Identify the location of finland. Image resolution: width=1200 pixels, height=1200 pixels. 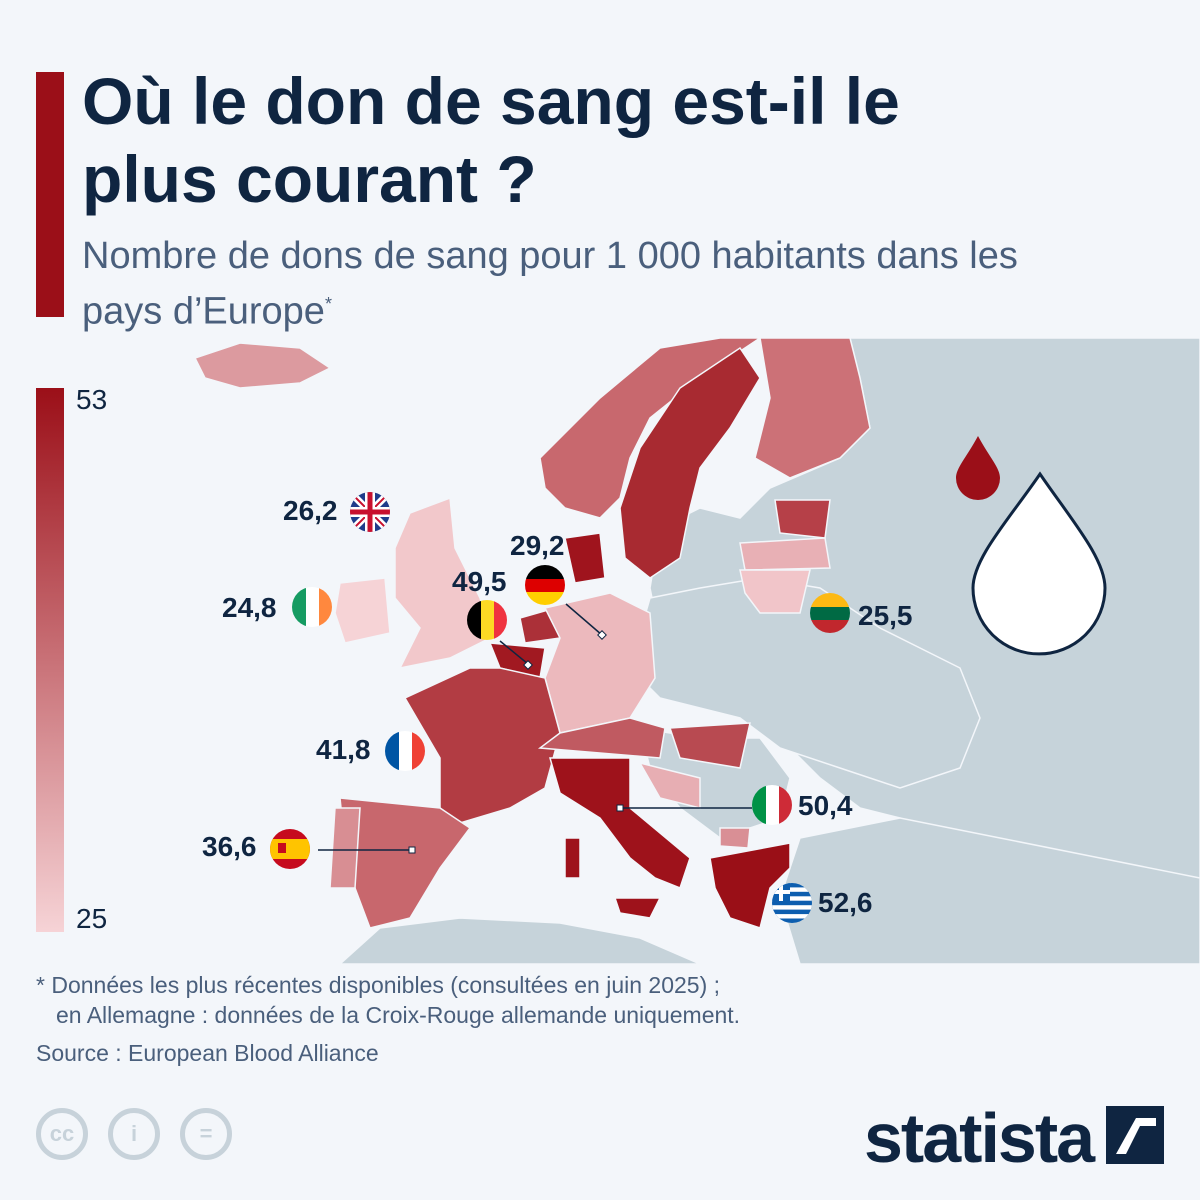
(812, 408).